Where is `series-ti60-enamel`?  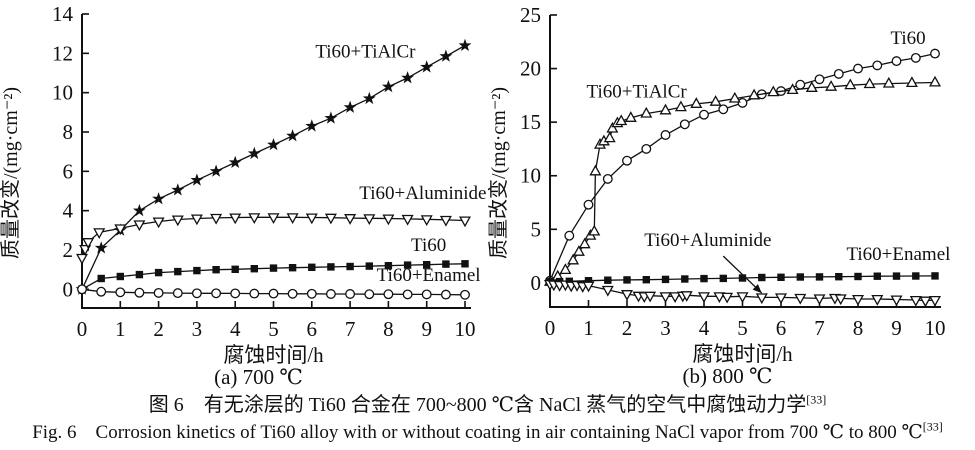 series-ti60-enamel is located at coordinates (273, 292).